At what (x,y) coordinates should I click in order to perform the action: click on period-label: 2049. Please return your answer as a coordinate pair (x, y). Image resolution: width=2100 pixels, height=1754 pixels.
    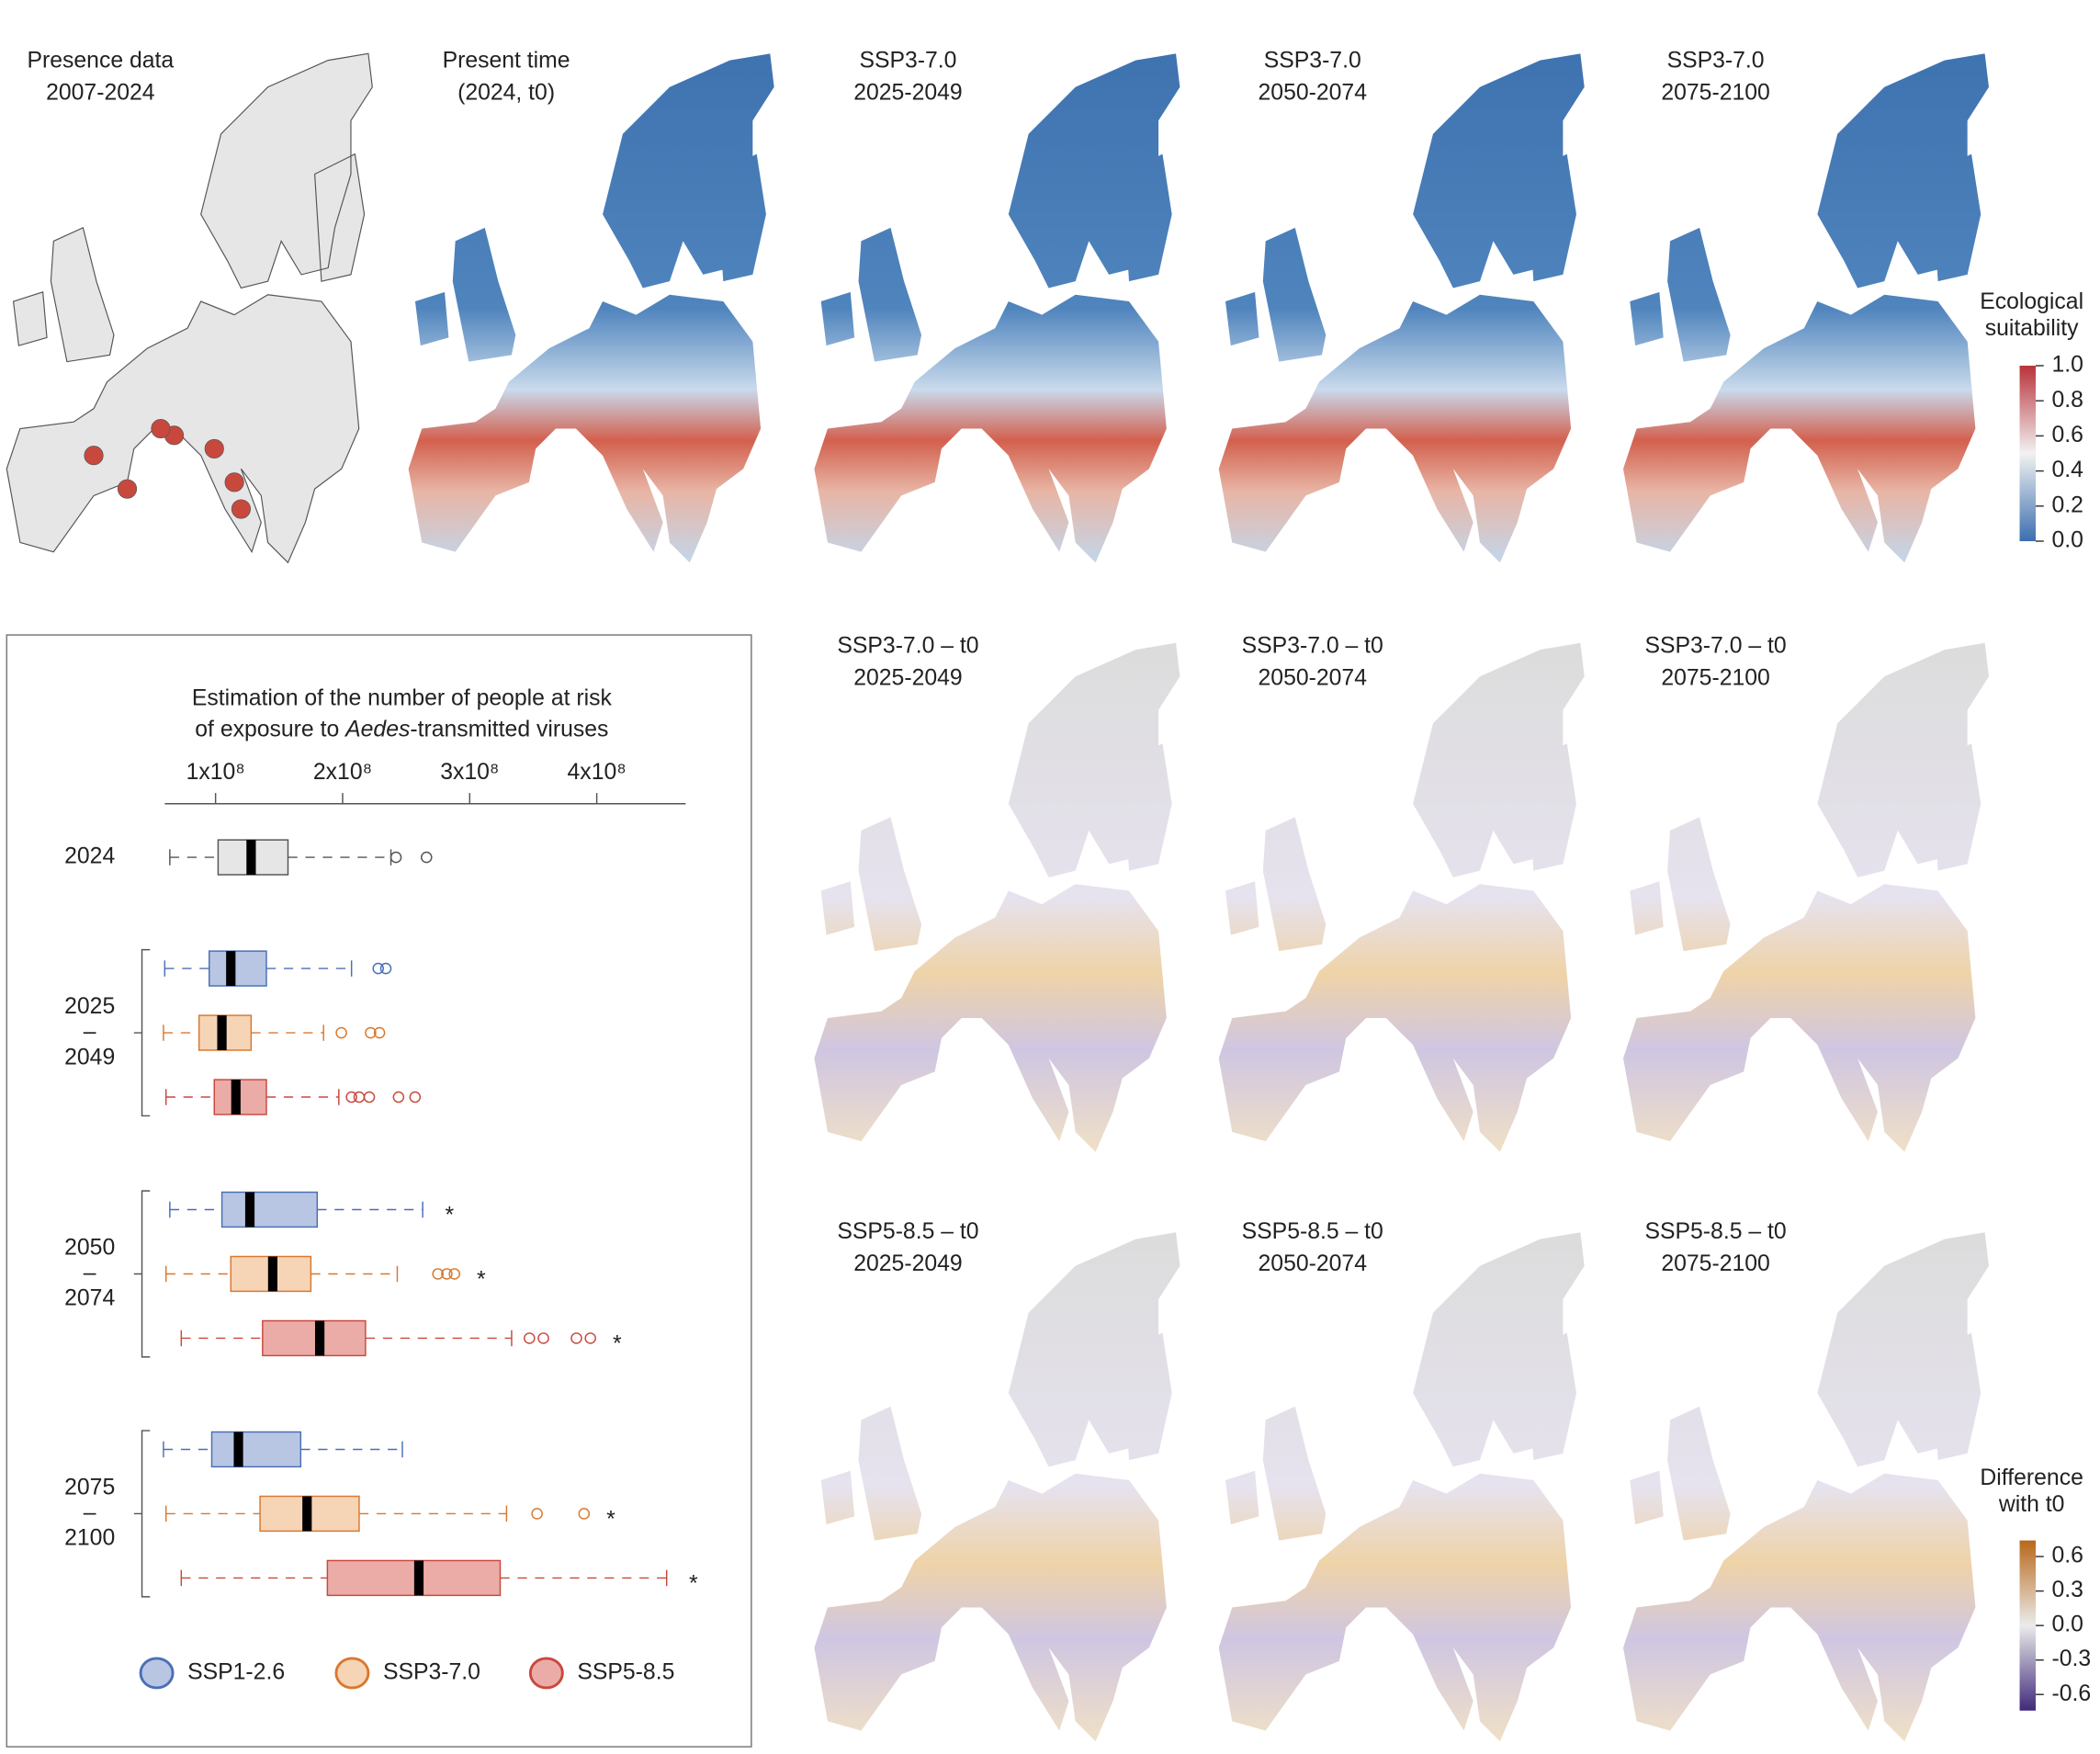
    Looking at the image, I should click on (89, 1057).